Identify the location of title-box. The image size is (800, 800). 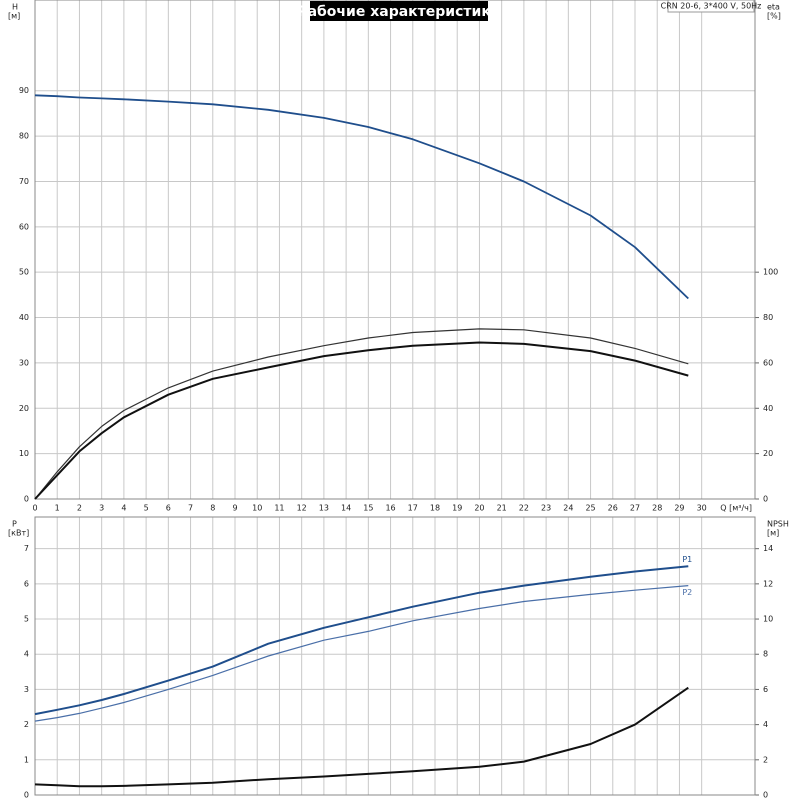
(399, 11).